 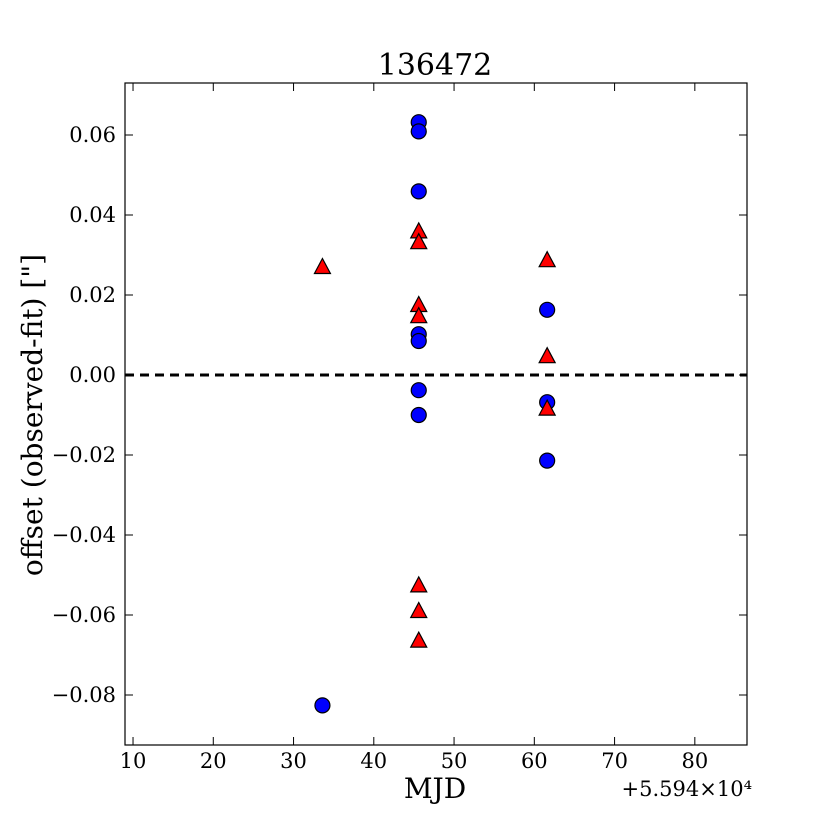 I want to click on x-tick-label: 40, so click(x=373, y=761).